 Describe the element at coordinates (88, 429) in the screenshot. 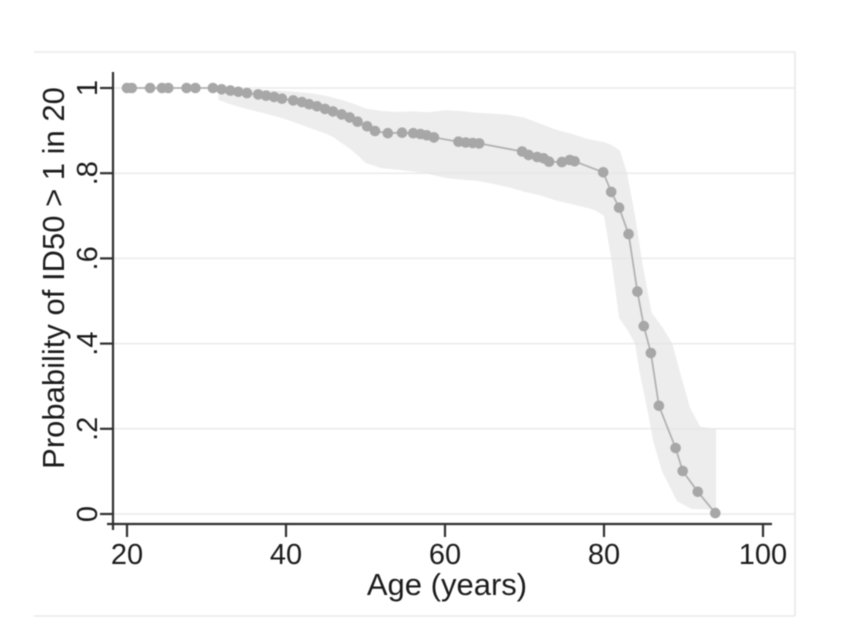

I see `y-tick-label: .2` at that location.